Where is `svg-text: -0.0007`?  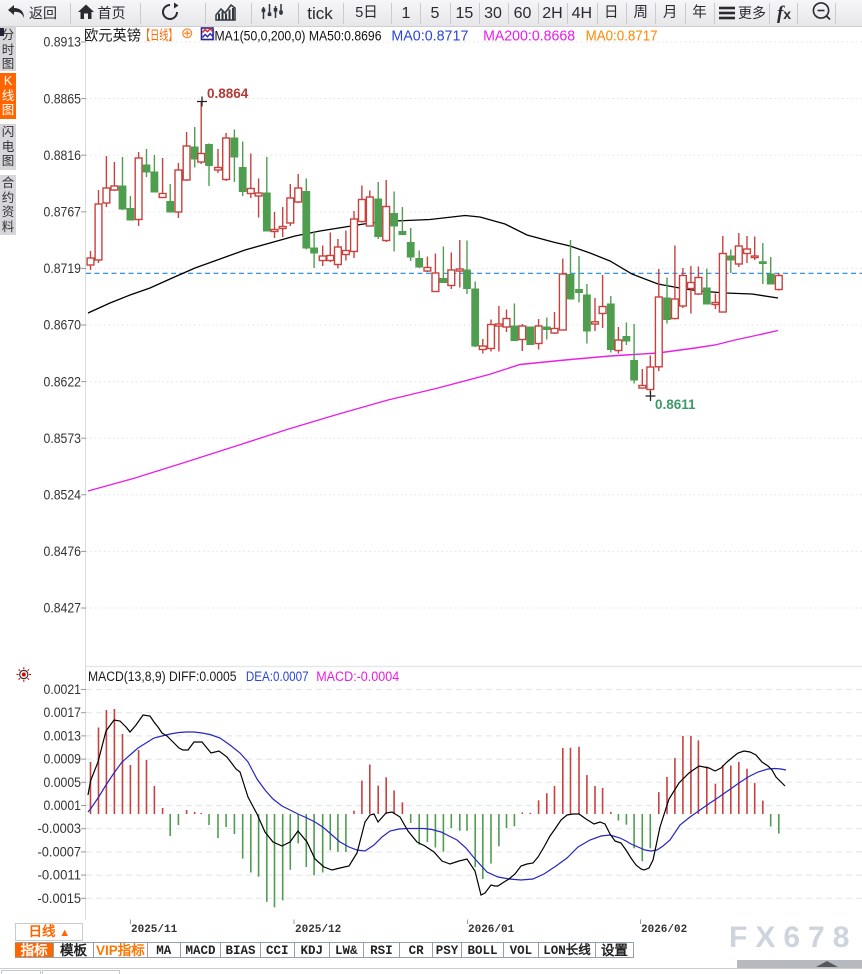 svg-text: -0.0007 is located at coordinates (60, 851).